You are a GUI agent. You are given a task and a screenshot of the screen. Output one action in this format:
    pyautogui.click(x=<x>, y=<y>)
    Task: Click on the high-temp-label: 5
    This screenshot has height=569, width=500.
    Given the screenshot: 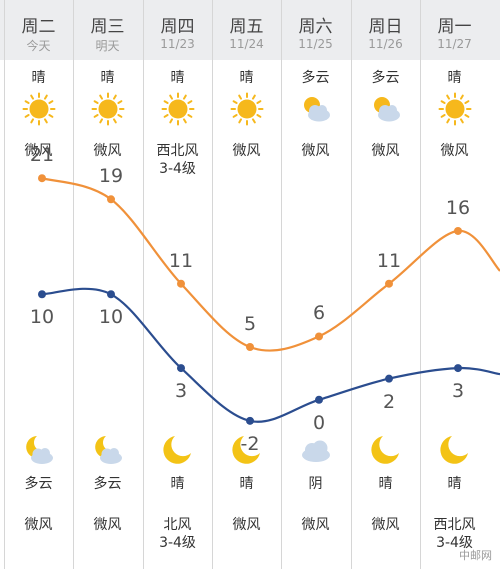 What is the action you would take?
    pyautogui.click(x=250, y=324)
    